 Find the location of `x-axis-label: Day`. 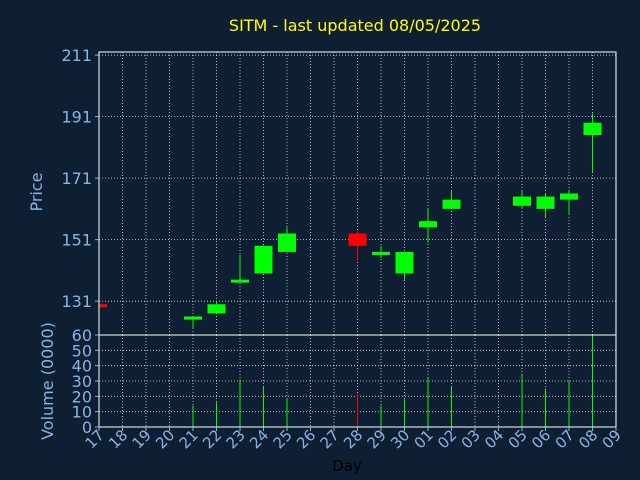

x-axis-label: Day is located at coordinates (347, 466).